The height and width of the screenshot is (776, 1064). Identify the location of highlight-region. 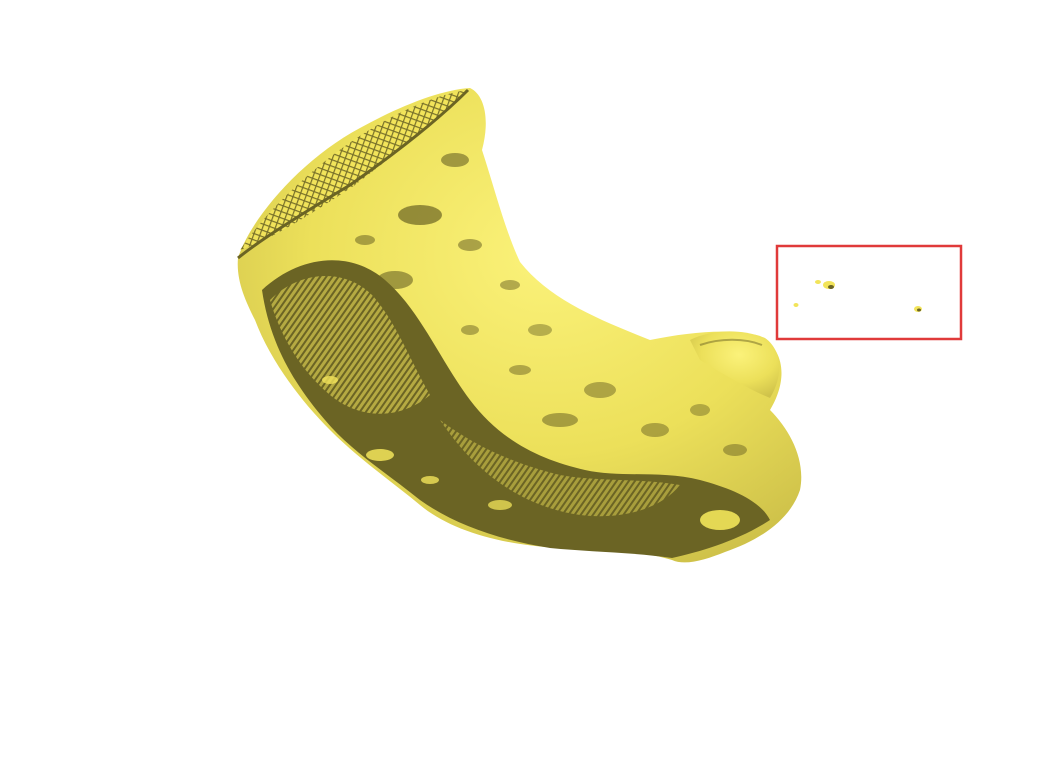
(869, 292).